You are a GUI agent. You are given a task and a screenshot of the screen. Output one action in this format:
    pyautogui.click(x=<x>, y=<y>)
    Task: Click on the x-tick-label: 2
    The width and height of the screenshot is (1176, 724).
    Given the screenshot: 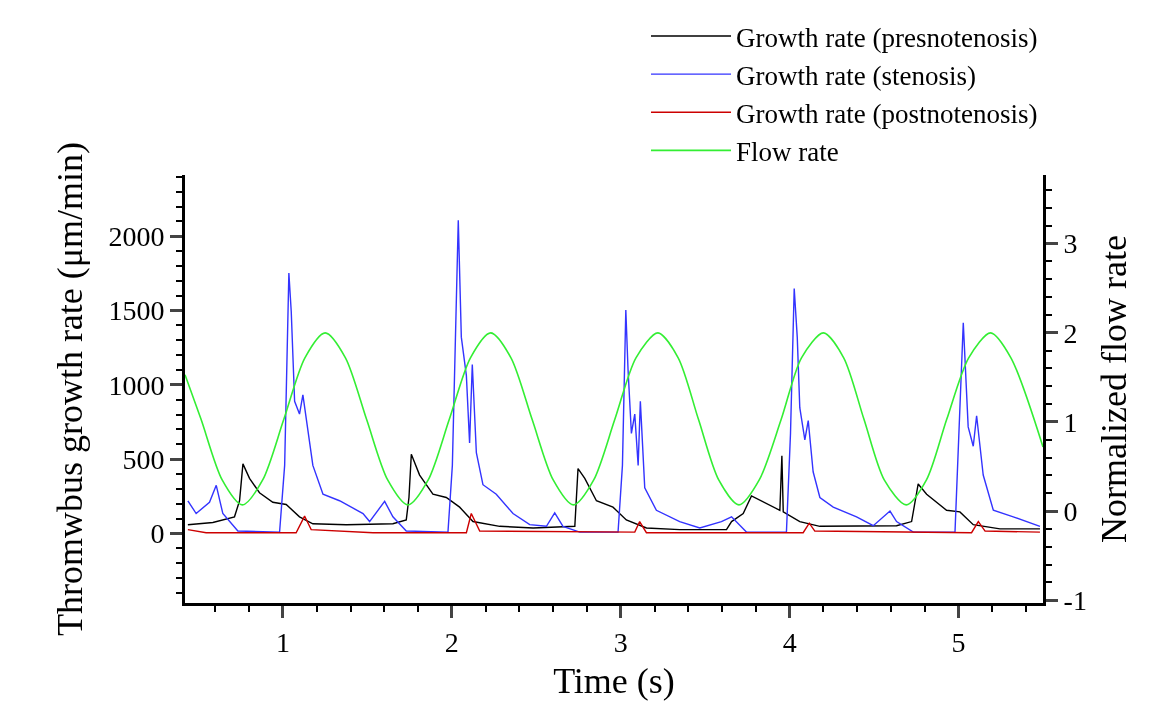 What is the action you would take?
    pyautogui.click(x=451, y=642)
    